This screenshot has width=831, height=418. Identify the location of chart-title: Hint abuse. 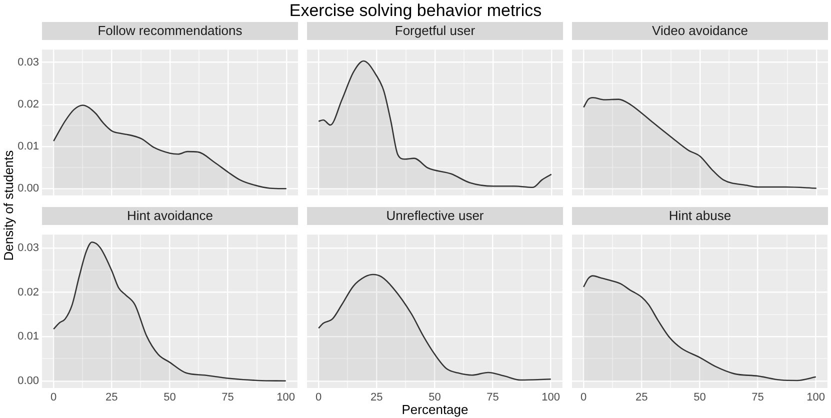
(700, 216).